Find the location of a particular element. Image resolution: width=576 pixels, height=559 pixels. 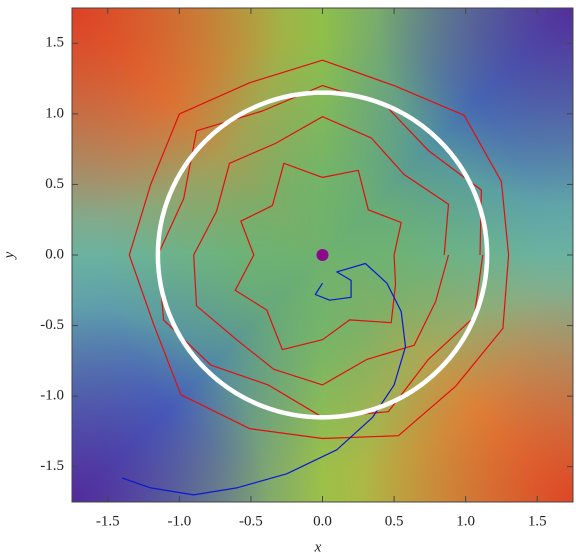

y-tick-label: -1.5 is located at coordinates (52, 466).